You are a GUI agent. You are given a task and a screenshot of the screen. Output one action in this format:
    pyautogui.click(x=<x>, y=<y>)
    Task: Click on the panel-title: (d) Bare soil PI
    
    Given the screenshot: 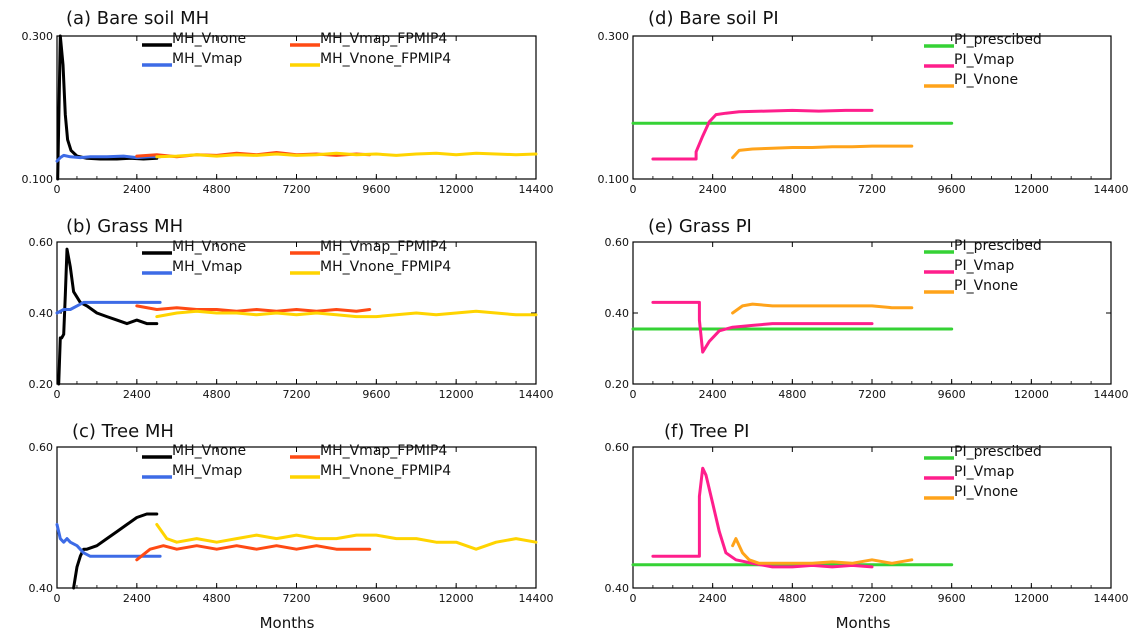 What is the action you would take?
    pyautogui.click(x=713, y=18)
    